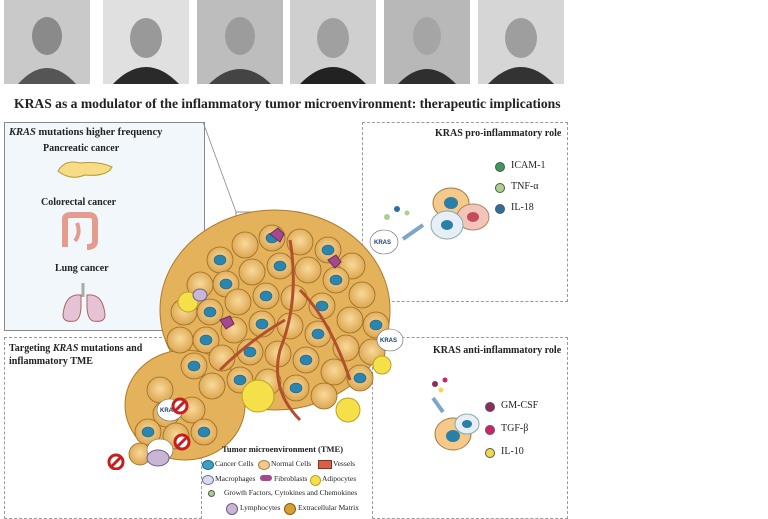  I want to click on targeting-heading-line1: Targeting KRAS mutations and, so click(76, 348).